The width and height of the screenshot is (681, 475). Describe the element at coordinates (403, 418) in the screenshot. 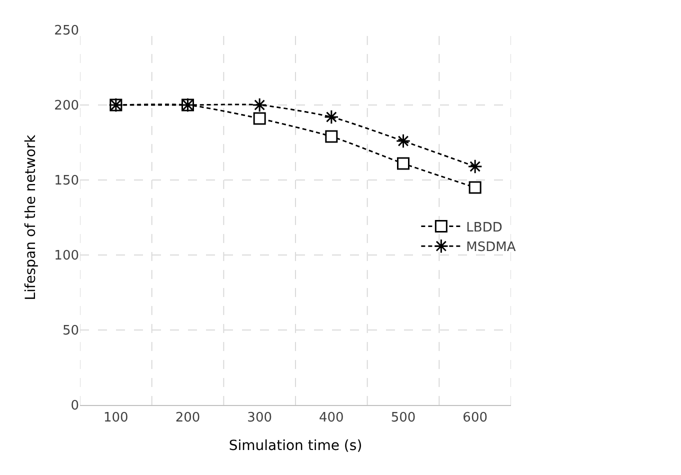

I see `x-tick-label: 500` at that location.